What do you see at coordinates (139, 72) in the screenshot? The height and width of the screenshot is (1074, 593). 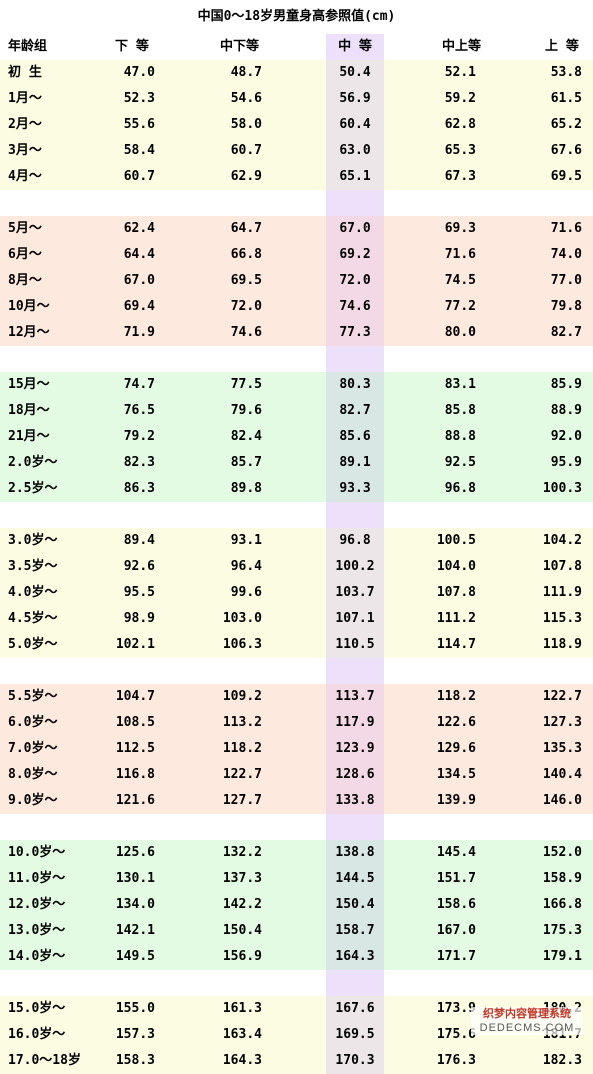 I see `low-cell: 47.0` at bounding box center [139, 72].